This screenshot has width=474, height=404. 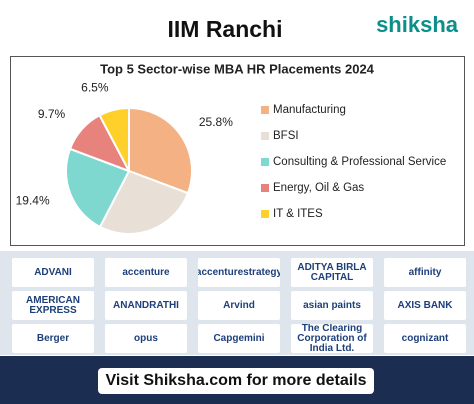 What do you see at coordinates (176, 244) in the screenshot?
I see `data-label: 22.6%` at bounding box center [176, 244].